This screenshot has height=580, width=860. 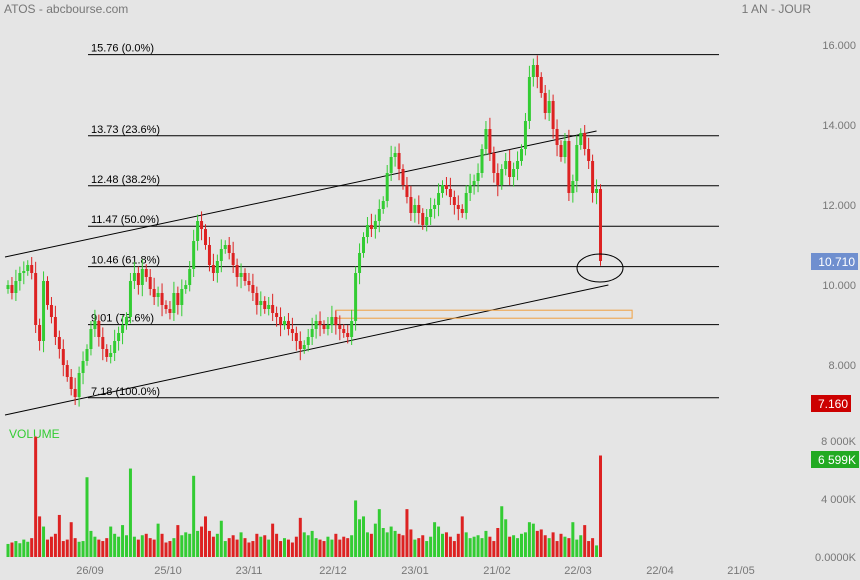 What do you see at coordinates (125, 130) in the screenshot?
I see `fib-level-label: 13.73 (23.6%)` at bounding box center [125, 130].